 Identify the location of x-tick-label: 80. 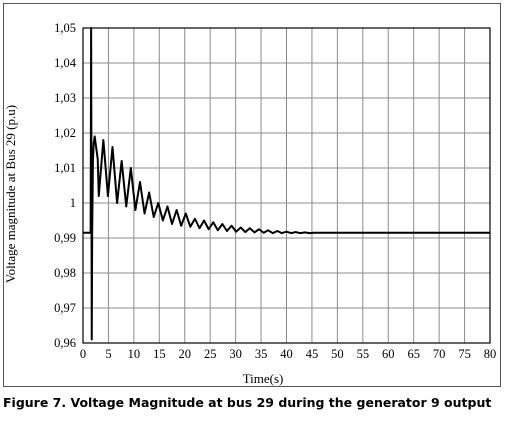
(490, 354).